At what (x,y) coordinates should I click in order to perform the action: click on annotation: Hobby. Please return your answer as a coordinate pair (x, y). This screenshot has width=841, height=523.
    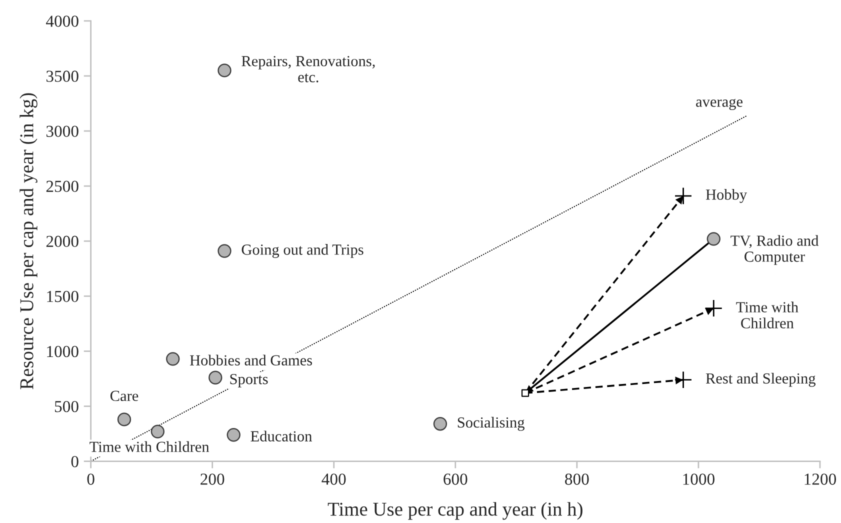
    Looking at the image, I should click on (727, 196).